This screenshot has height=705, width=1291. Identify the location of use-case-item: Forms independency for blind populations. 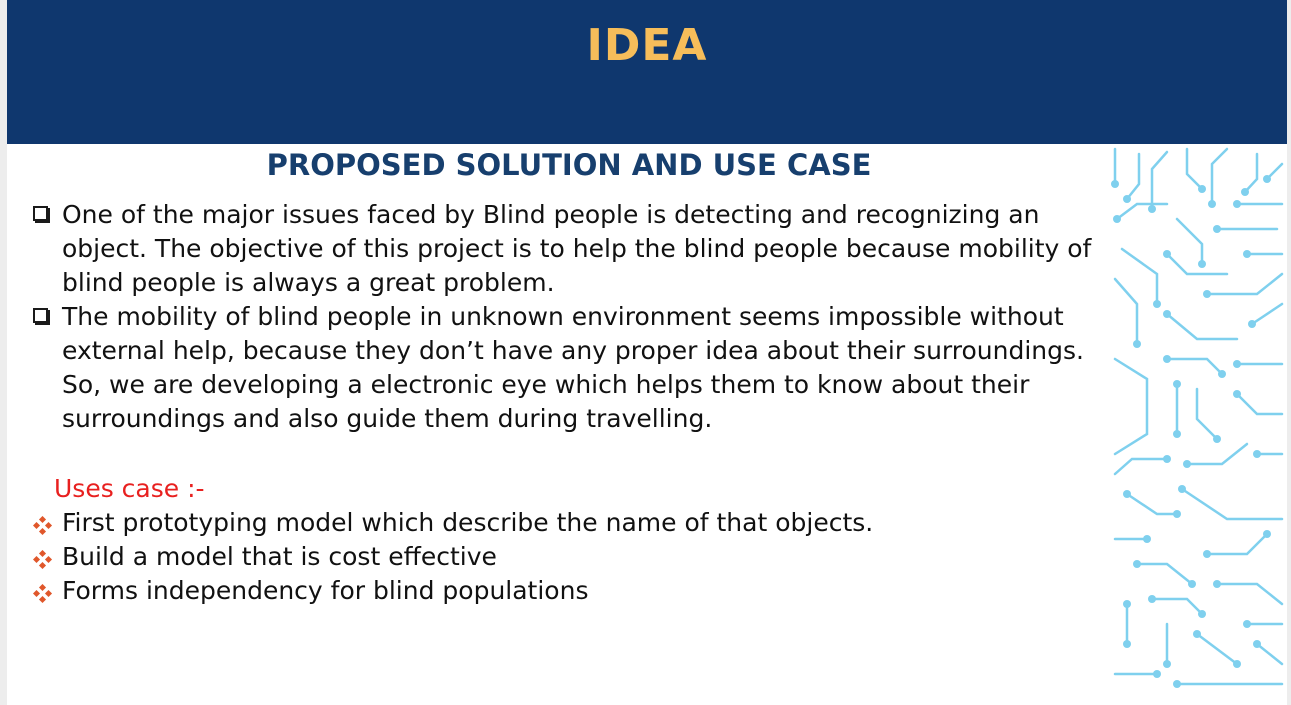
(531, 591).